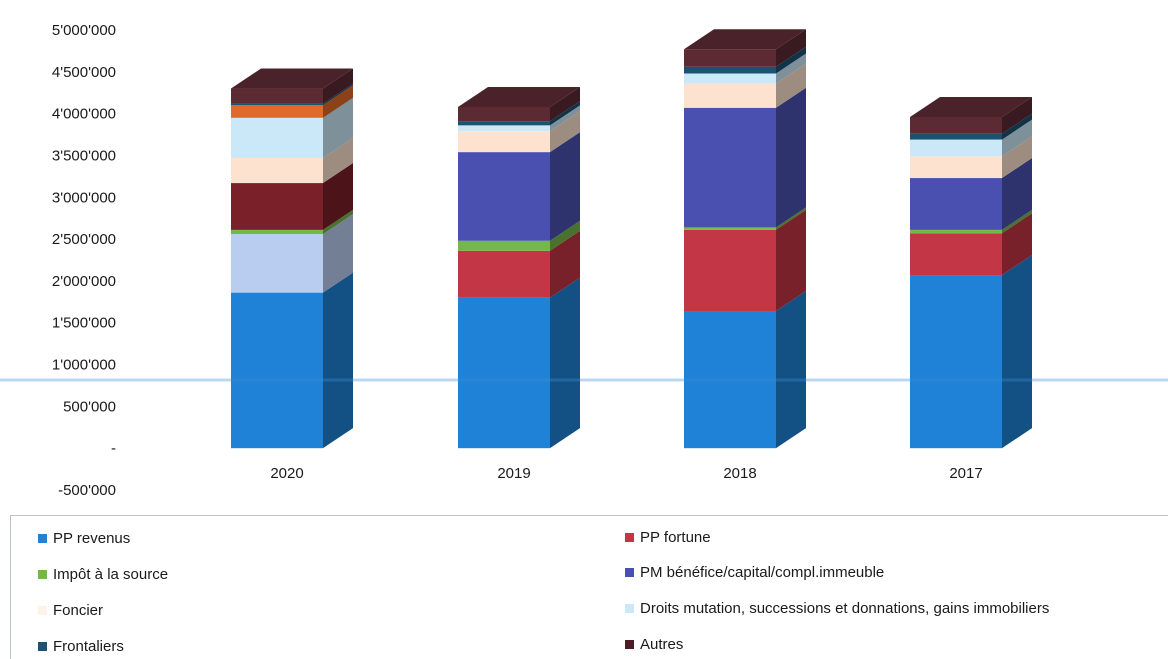 The height and width of the screenshot is (659, 1168). I want to click on legend-label: PP revenus, so click(92, 538).